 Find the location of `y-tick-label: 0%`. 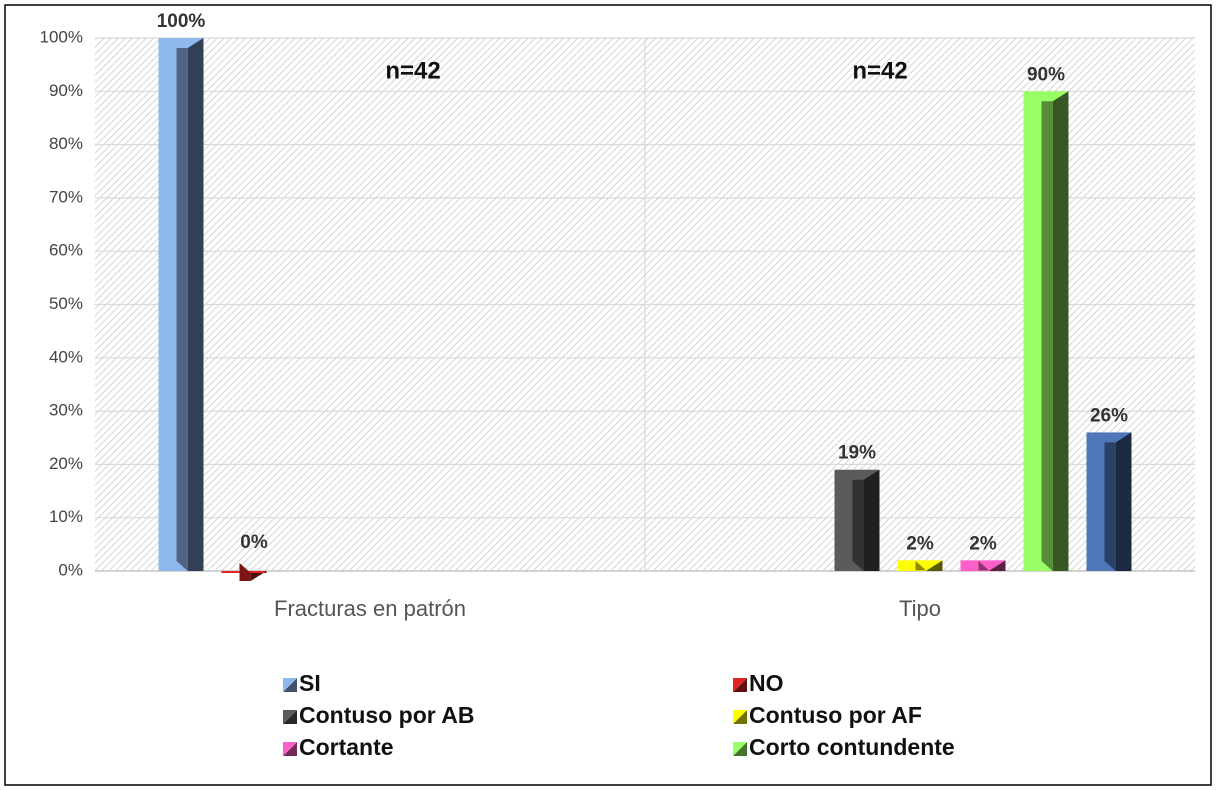

y-tick-label: 0% is located at coordinates (70, 569).